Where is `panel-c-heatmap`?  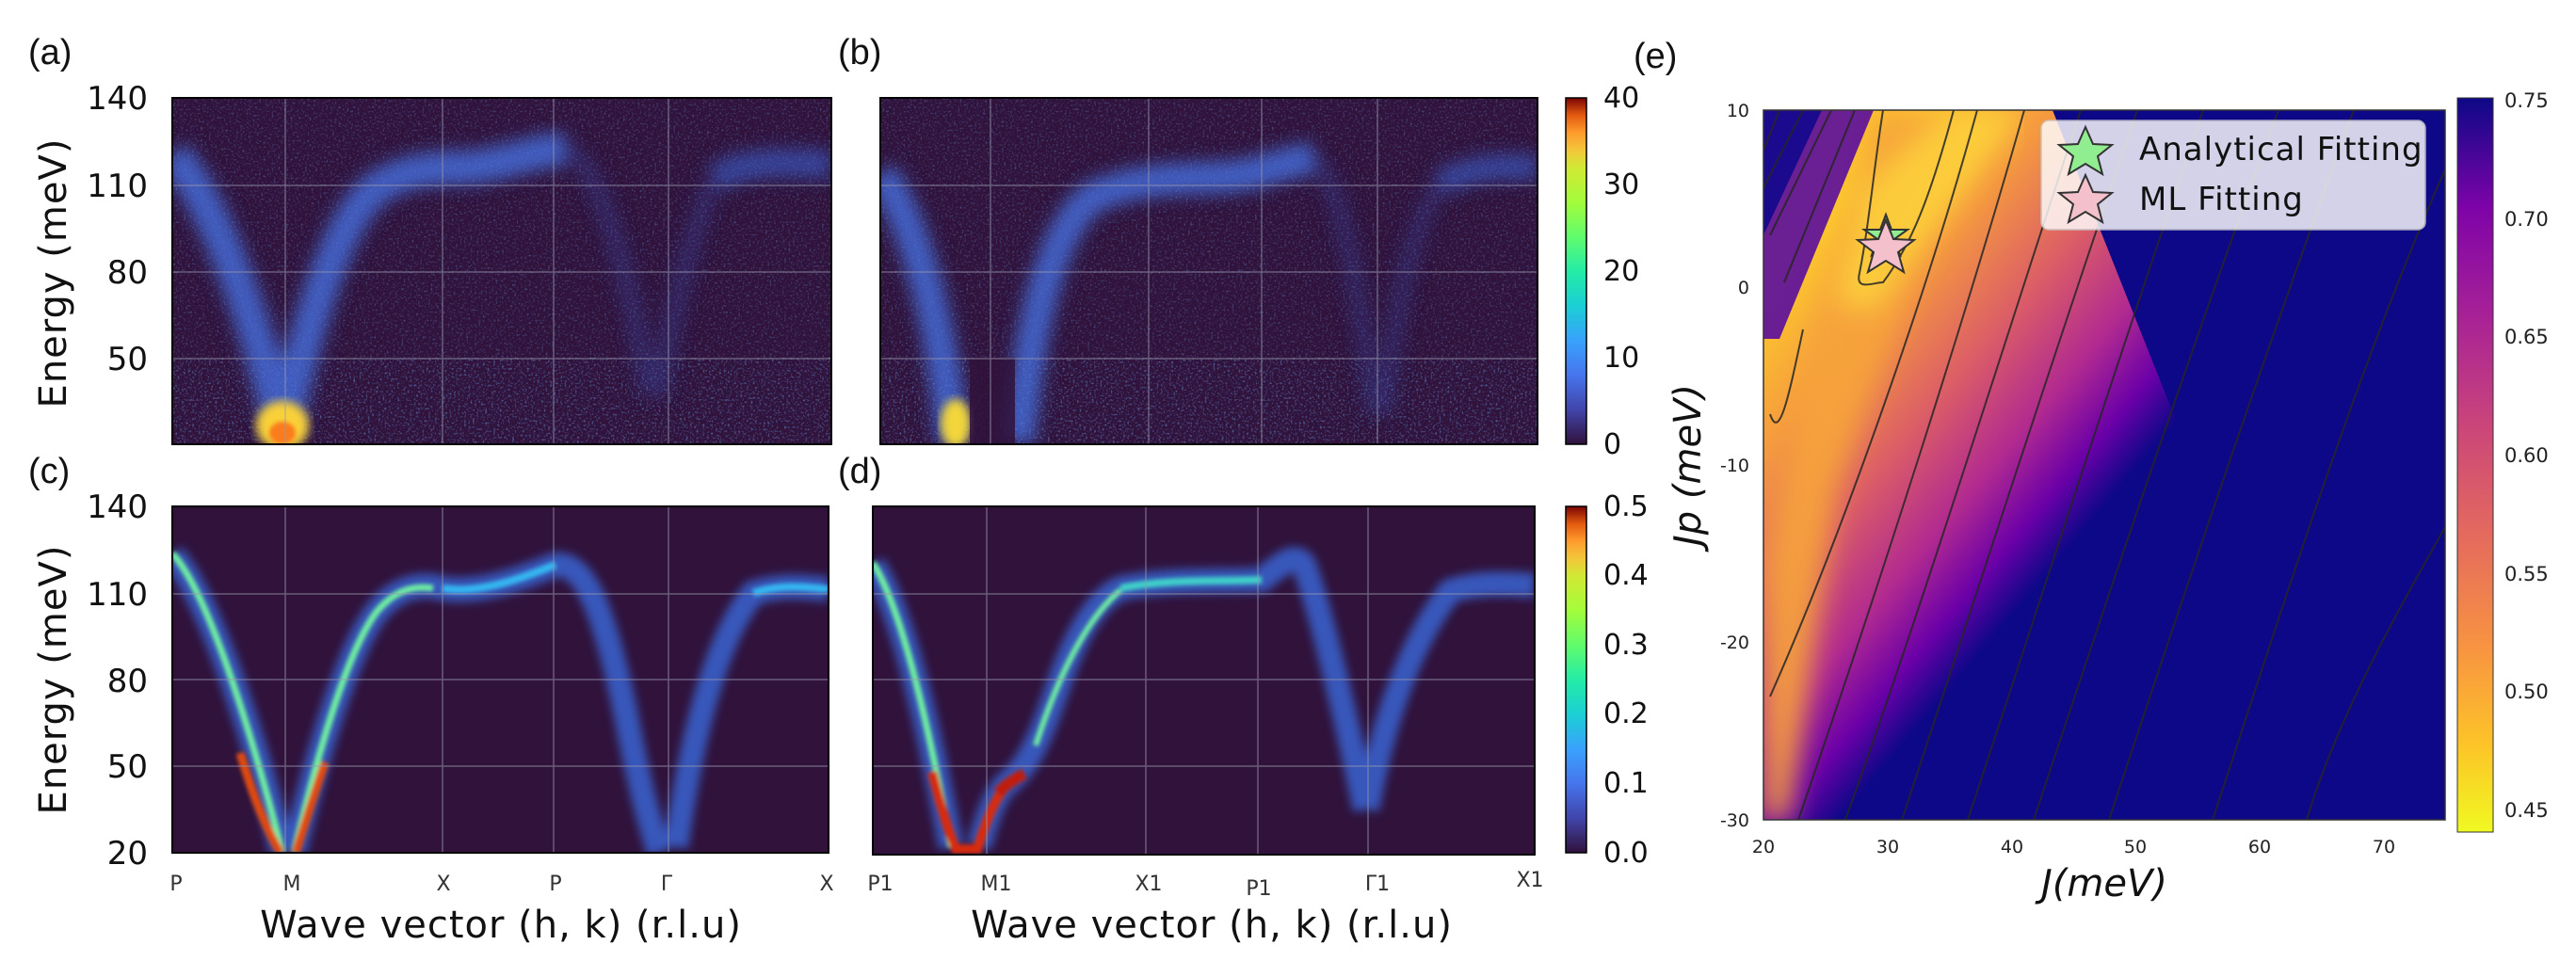 panel-c-heatmap is located at coordinates (500, 680).